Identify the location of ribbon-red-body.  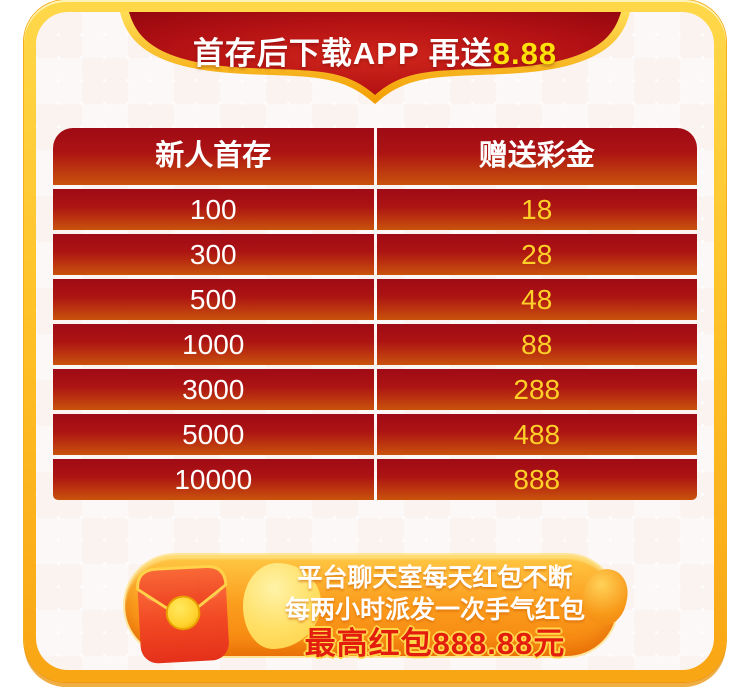
(375, 53).